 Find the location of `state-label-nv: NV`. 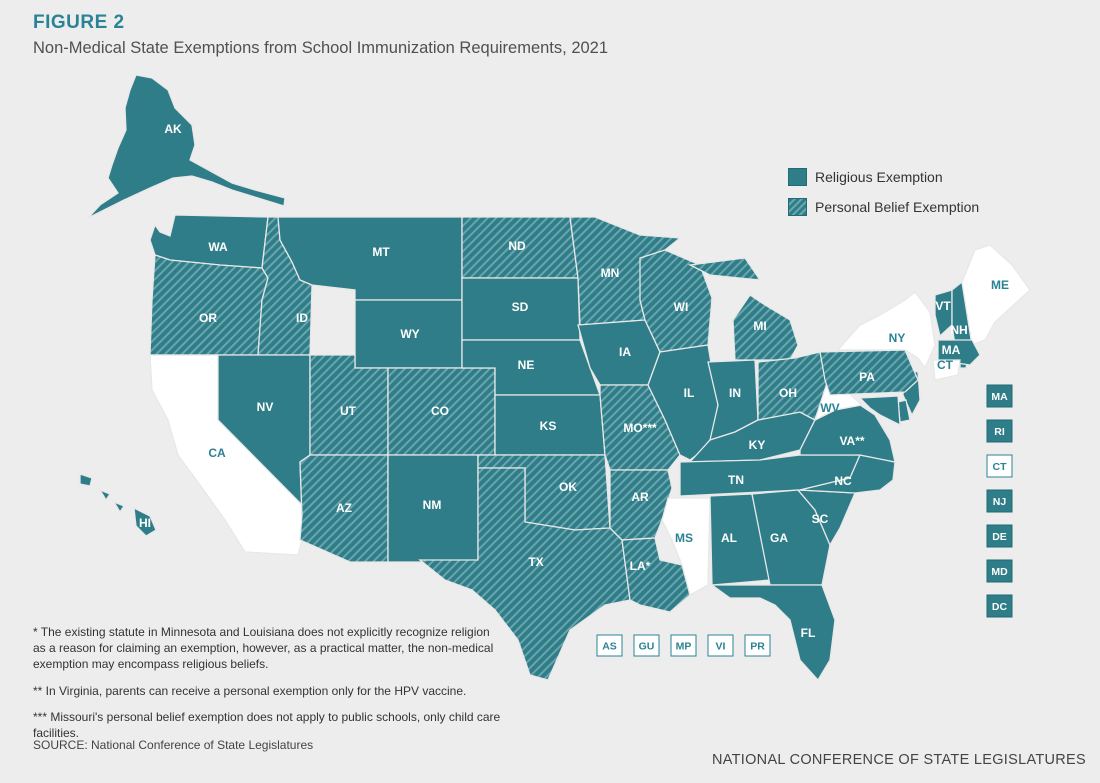

state-label-nv: NV is located at coordinates (265, 407).